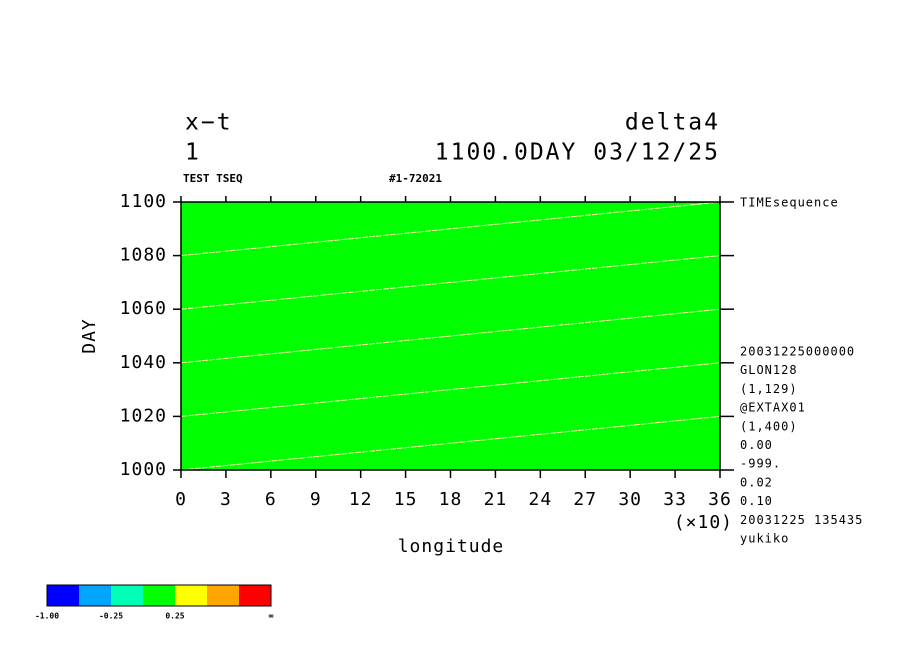  I want to click on x-tick-label: 15, so click(406, 499).